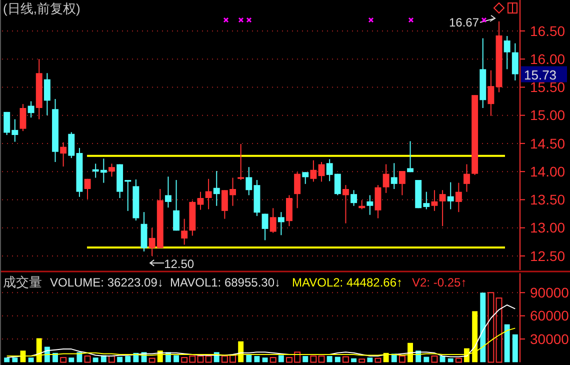 The image size is (570, 365). I want to click on chart-title: 成交量, so click(22, 282).